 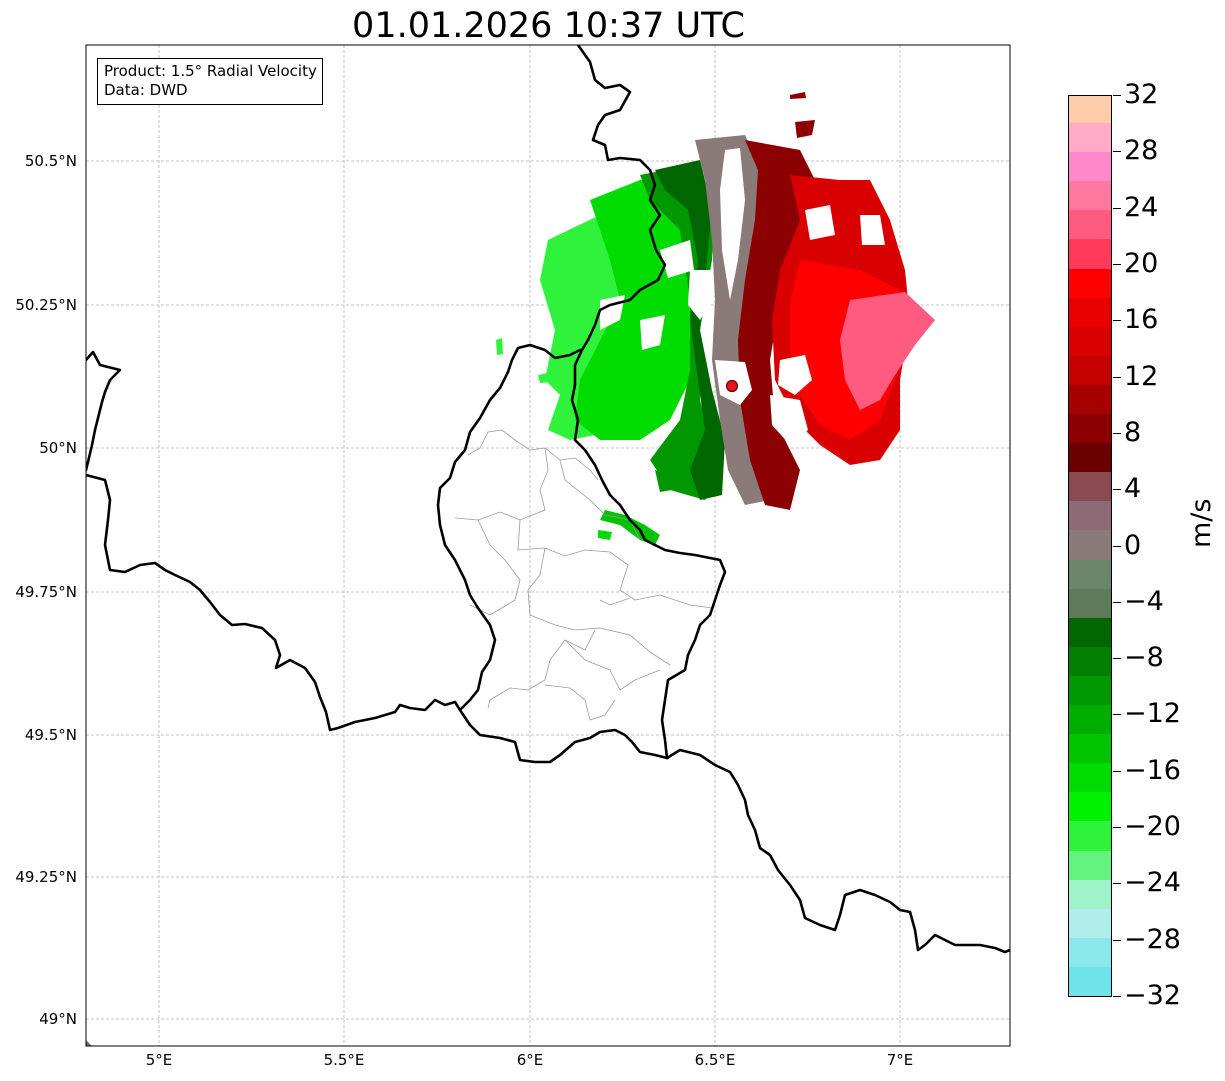 I want to click on colorbar-unit-label: m/s, so click(x=1201, y=523).